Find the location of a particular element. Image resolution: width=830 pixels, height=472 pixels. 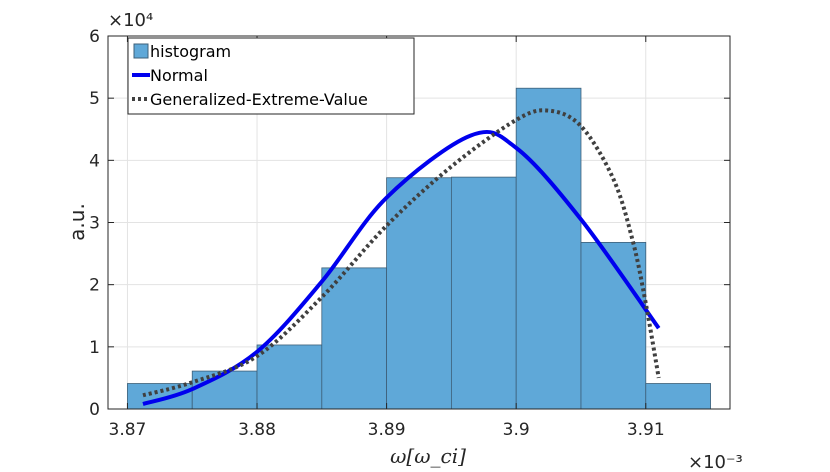

legend-label-histogram: histogram is located at coordinates (190, 51).